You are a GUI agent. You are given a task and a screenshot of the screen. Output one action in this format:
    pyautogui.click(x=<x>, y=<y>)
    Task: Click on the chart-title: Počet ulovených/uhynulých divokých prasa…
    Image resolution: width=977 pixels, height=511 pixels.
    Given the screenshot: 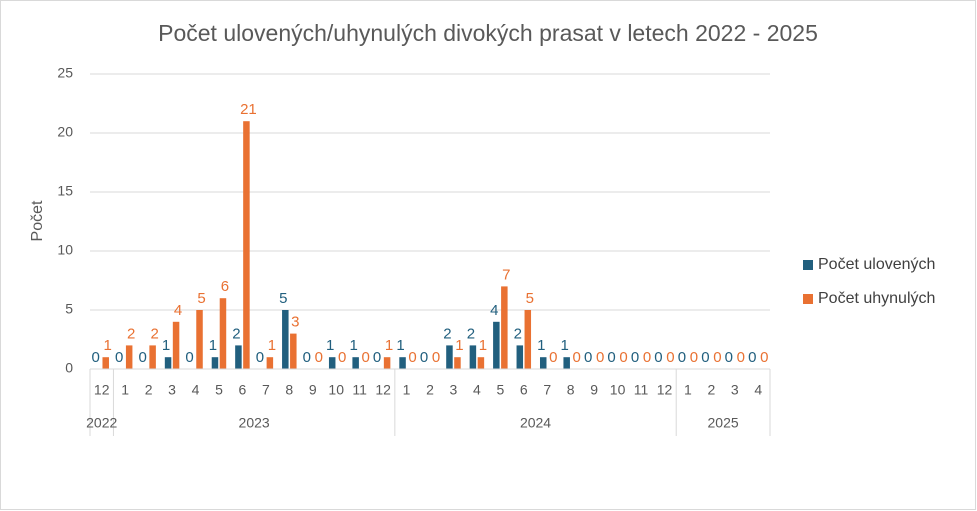 What is the action you would take?
    pyautogui.click(x=488, y=33)
    